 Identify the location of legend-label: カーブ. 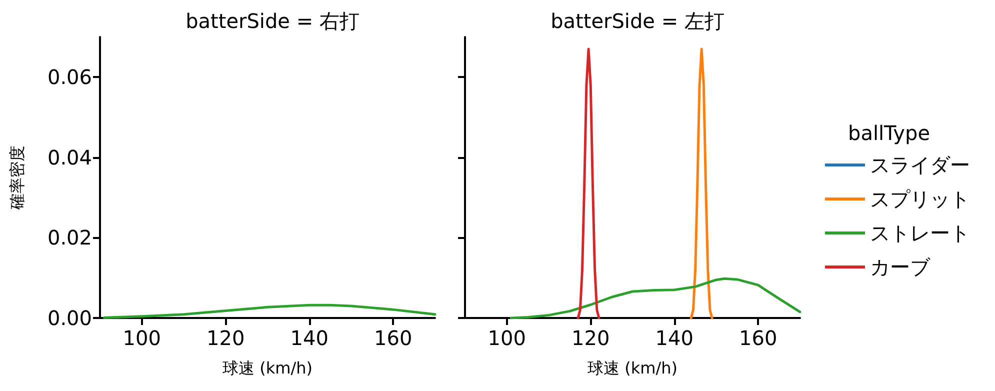
(900, 267).